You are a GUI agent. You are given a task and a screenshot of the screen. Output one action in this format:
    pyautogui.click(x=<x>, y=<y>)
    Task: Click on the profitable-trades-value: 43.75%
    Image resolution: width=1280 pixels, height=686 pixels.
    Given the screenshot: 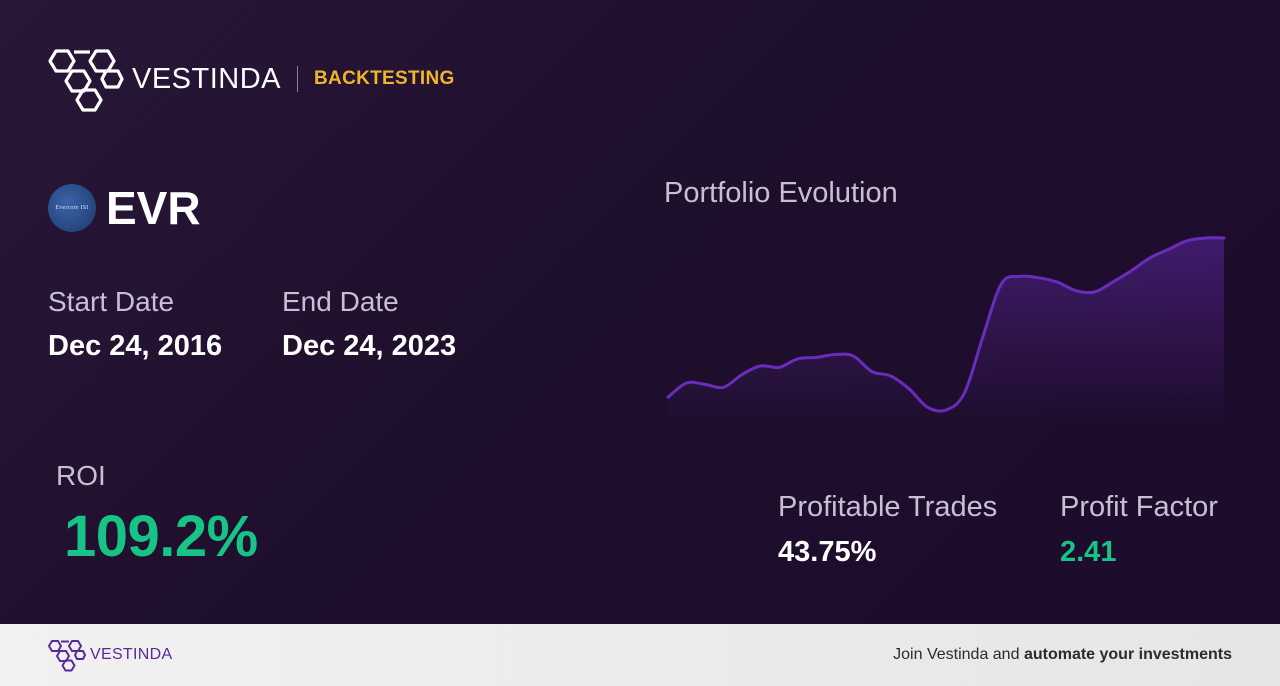 What is the action you would take?
    pyautogui.click(x=827, y=552)
    